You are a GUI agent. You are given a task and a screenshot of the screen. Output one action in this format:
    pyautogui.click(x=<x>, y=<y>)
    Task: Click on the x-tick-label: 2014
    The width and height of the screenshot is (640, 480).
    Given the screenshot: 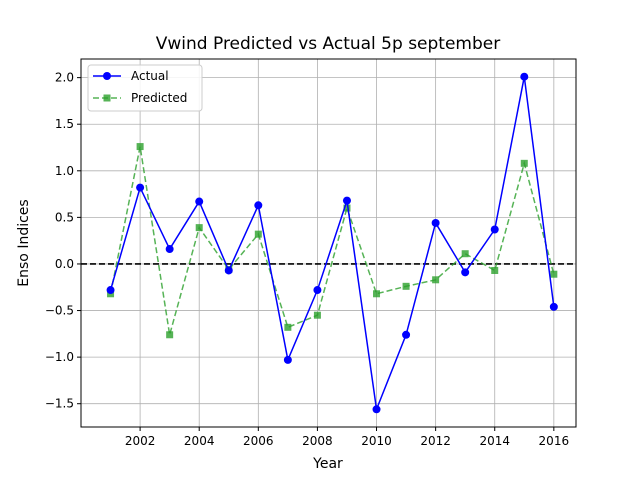 What is the action you would take?
    pyautogui.click(x=494, y=441)
    